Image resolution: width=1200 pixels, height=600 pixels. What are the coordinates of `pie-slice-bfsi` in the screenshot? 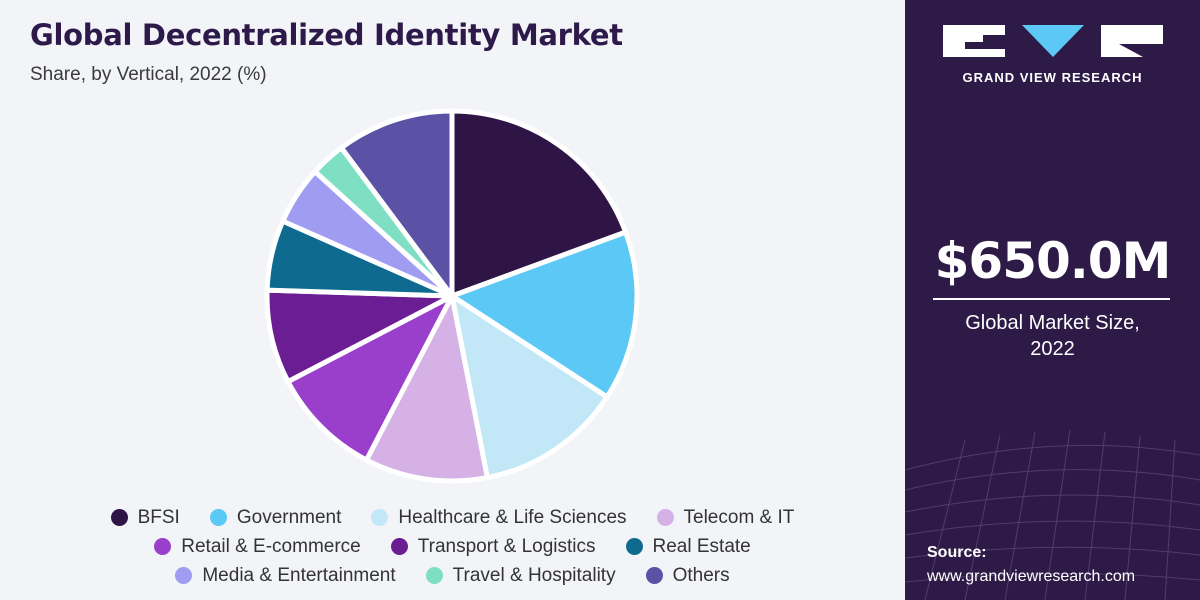 It's located at (539, 203).